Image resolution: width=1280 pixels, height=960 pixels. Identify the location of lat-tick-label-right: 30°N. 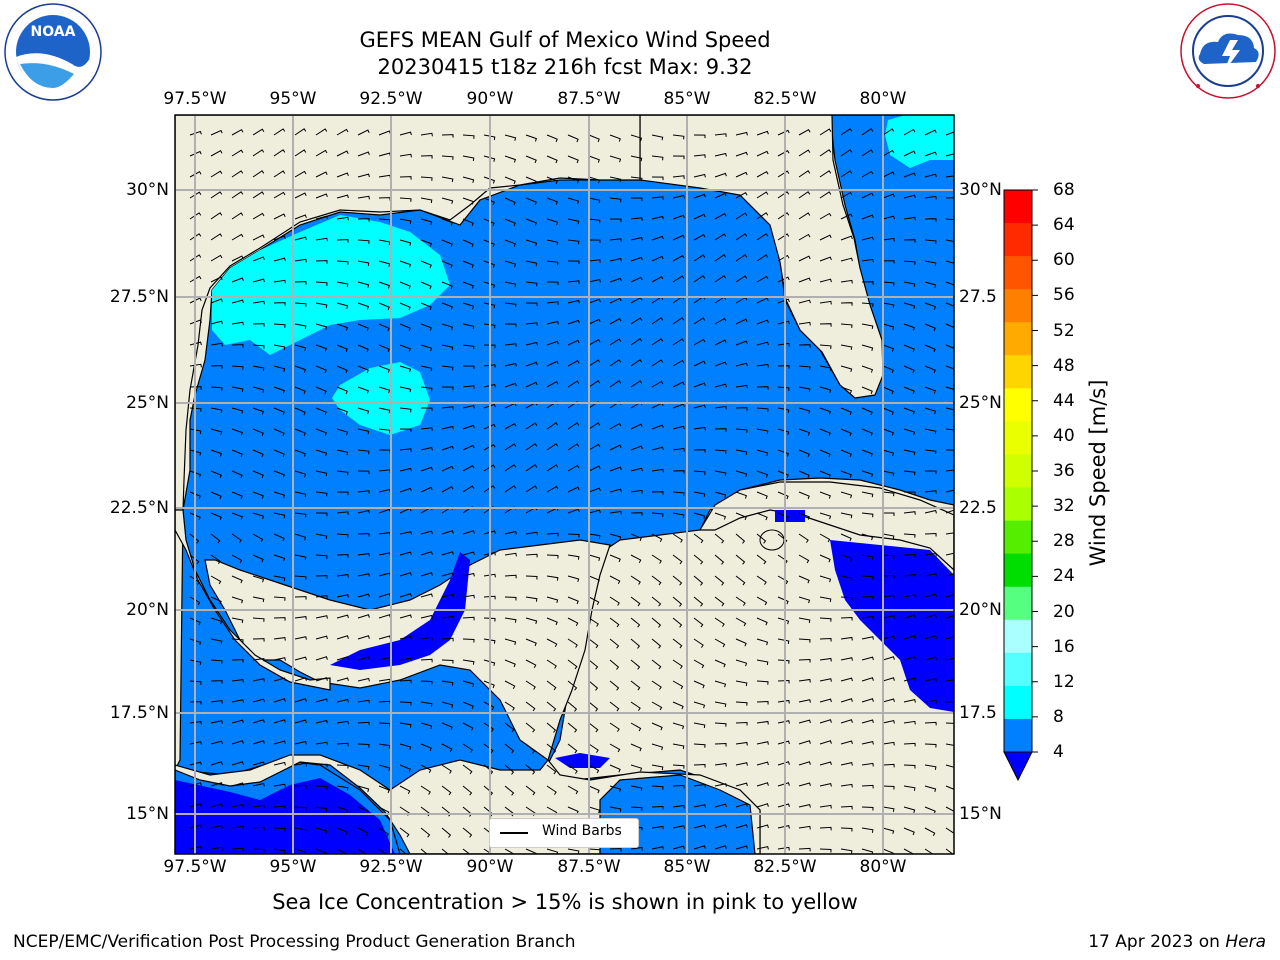
(980, 190).